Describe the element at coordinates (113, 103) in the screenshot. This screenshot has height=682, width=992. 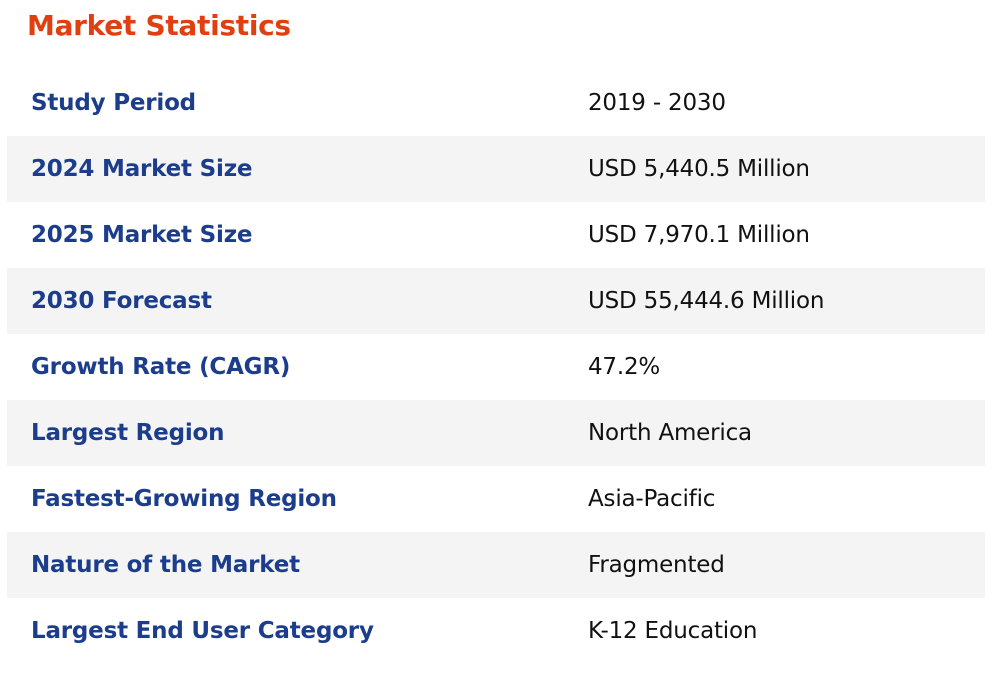
I see `row-label: Study Period` at that location.